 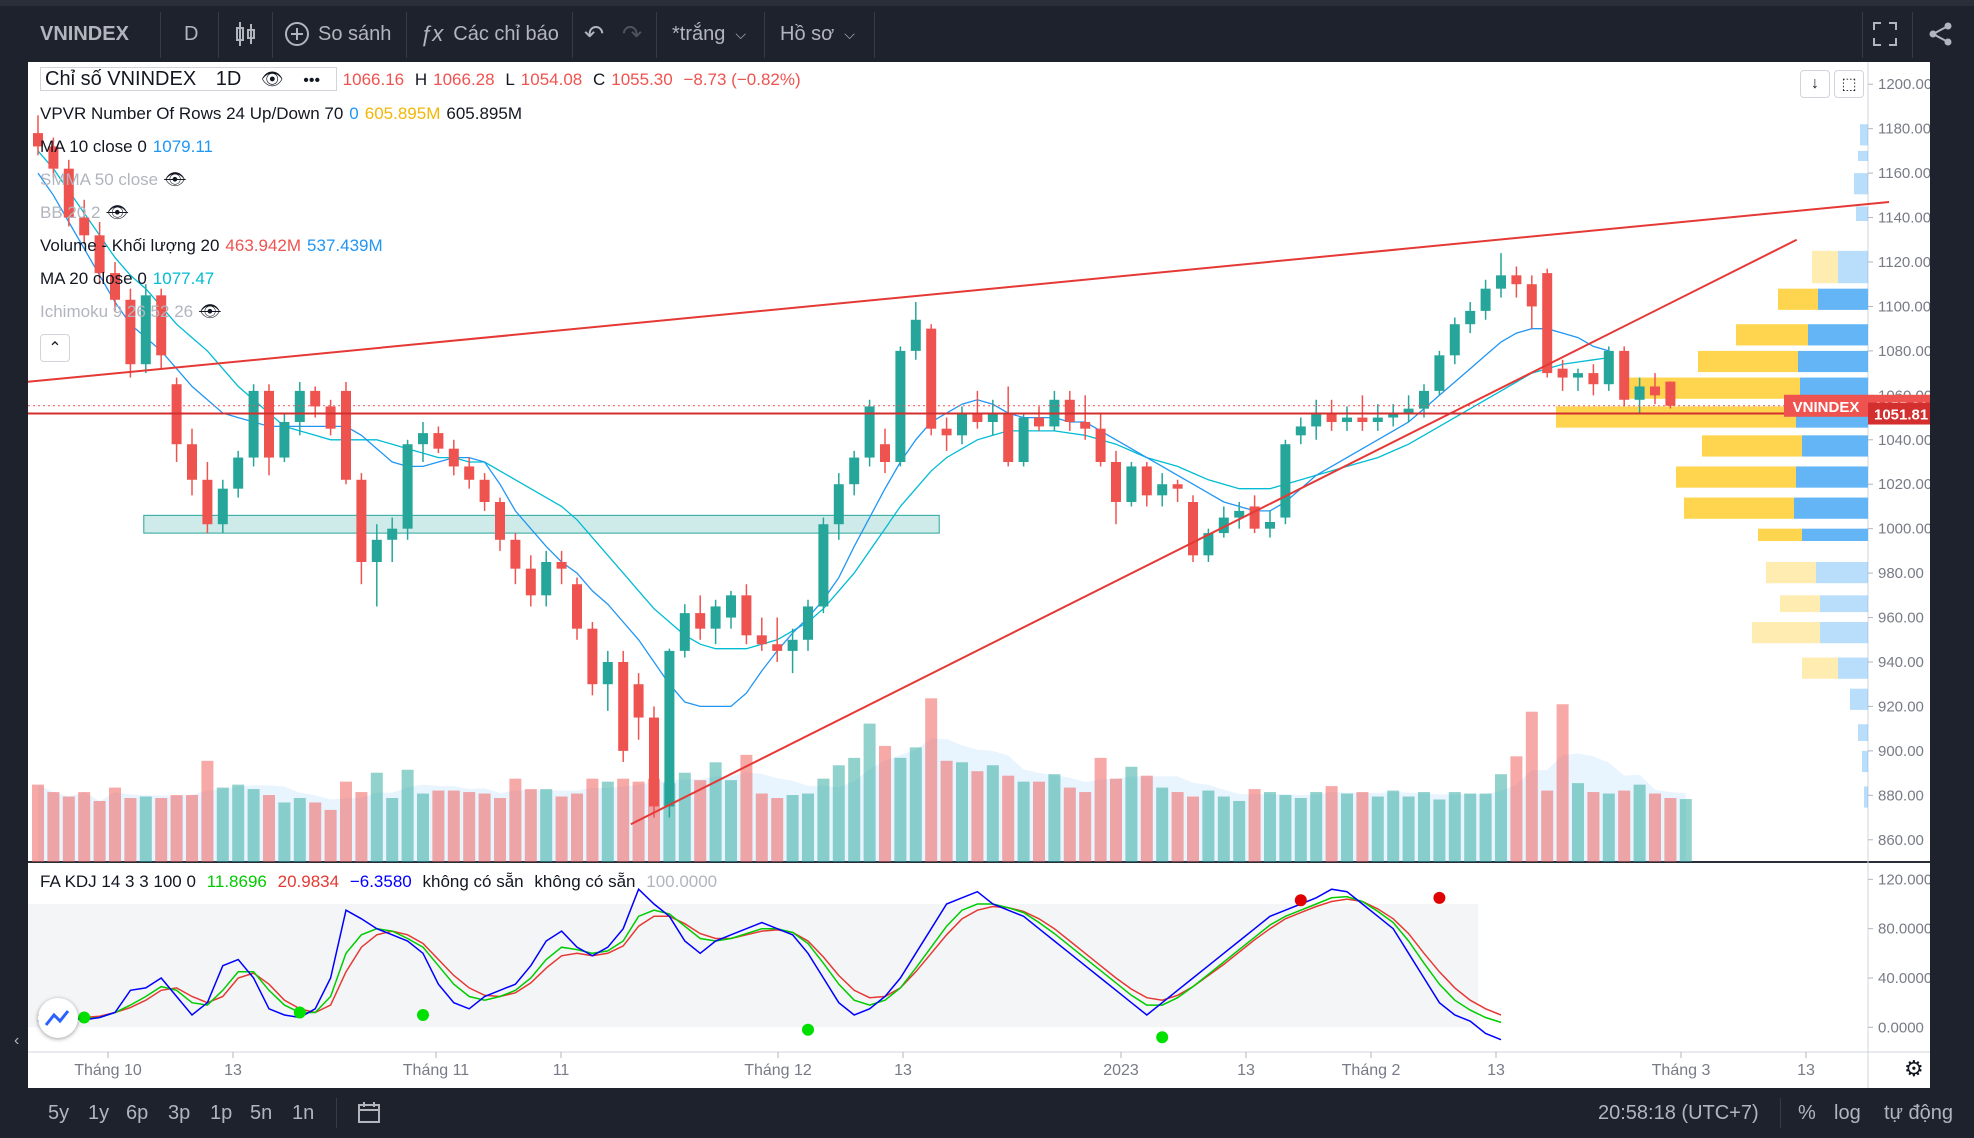 I want to click on undo-button: ↶, so click(x=594, y=34).